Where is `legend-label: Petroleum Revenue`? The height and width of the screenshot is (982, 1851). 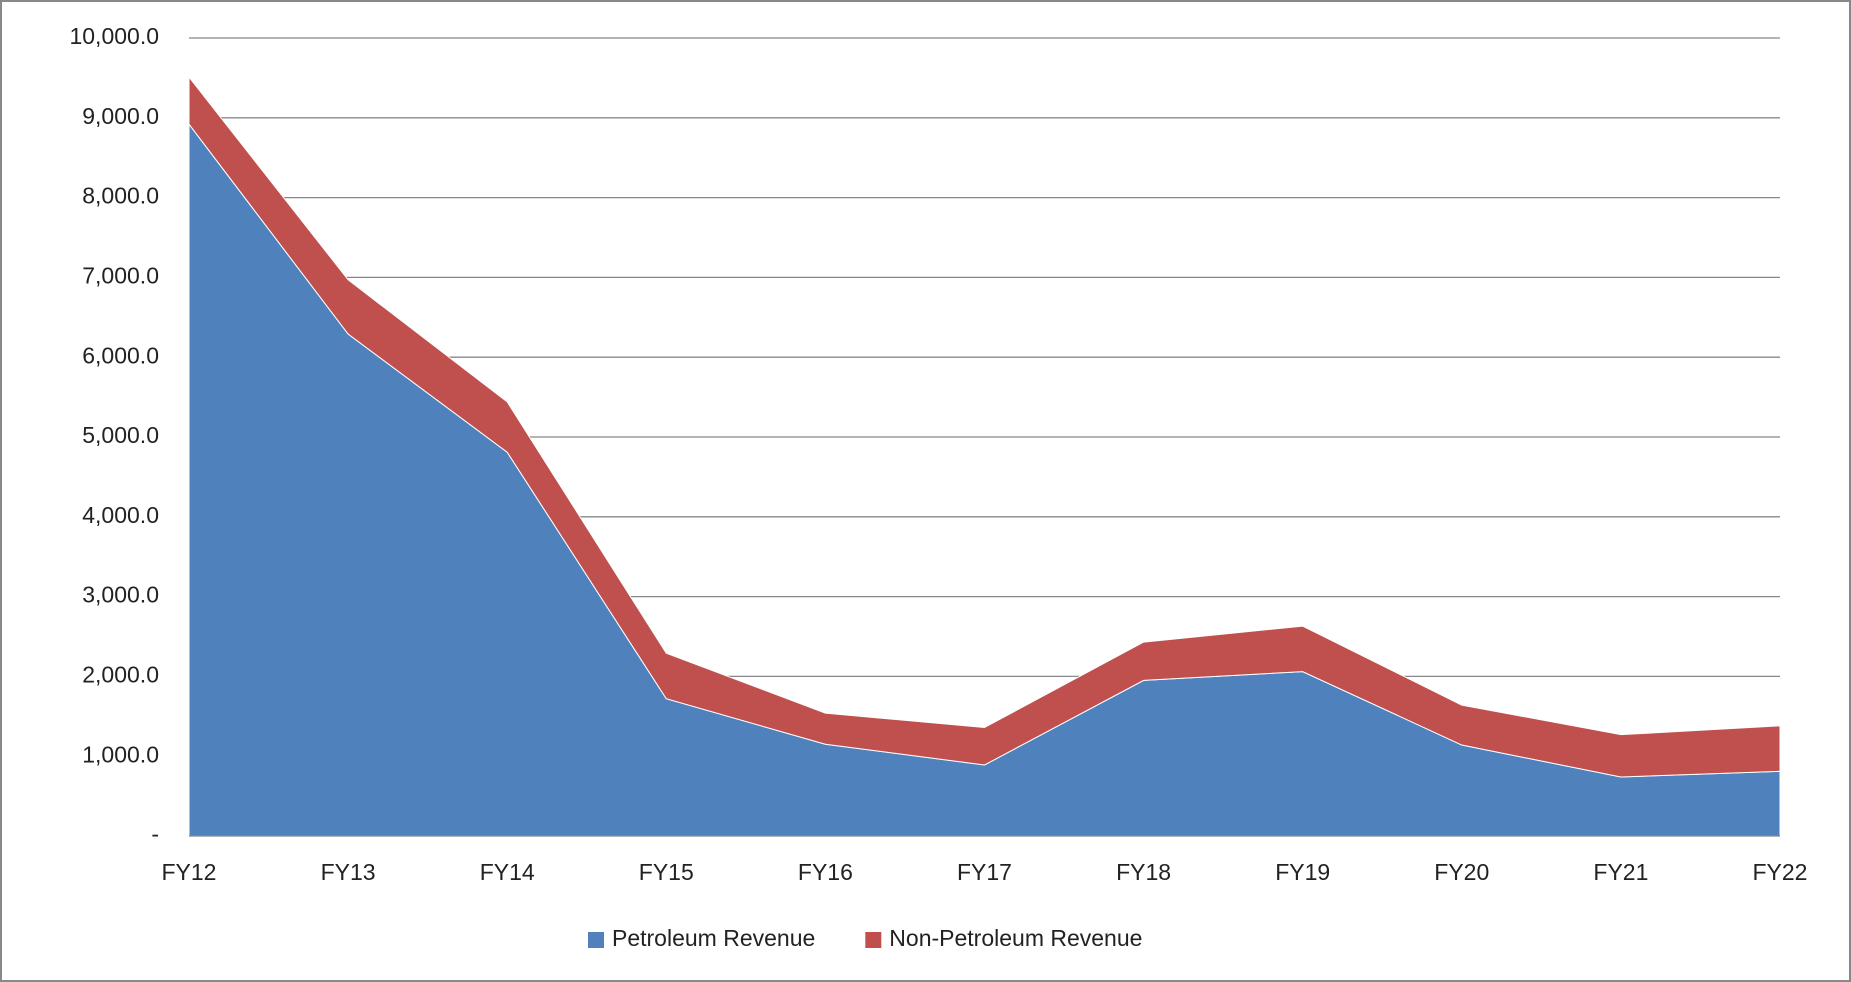
legend-label: Petroleum Revenue is located at coordinates (713, 938).